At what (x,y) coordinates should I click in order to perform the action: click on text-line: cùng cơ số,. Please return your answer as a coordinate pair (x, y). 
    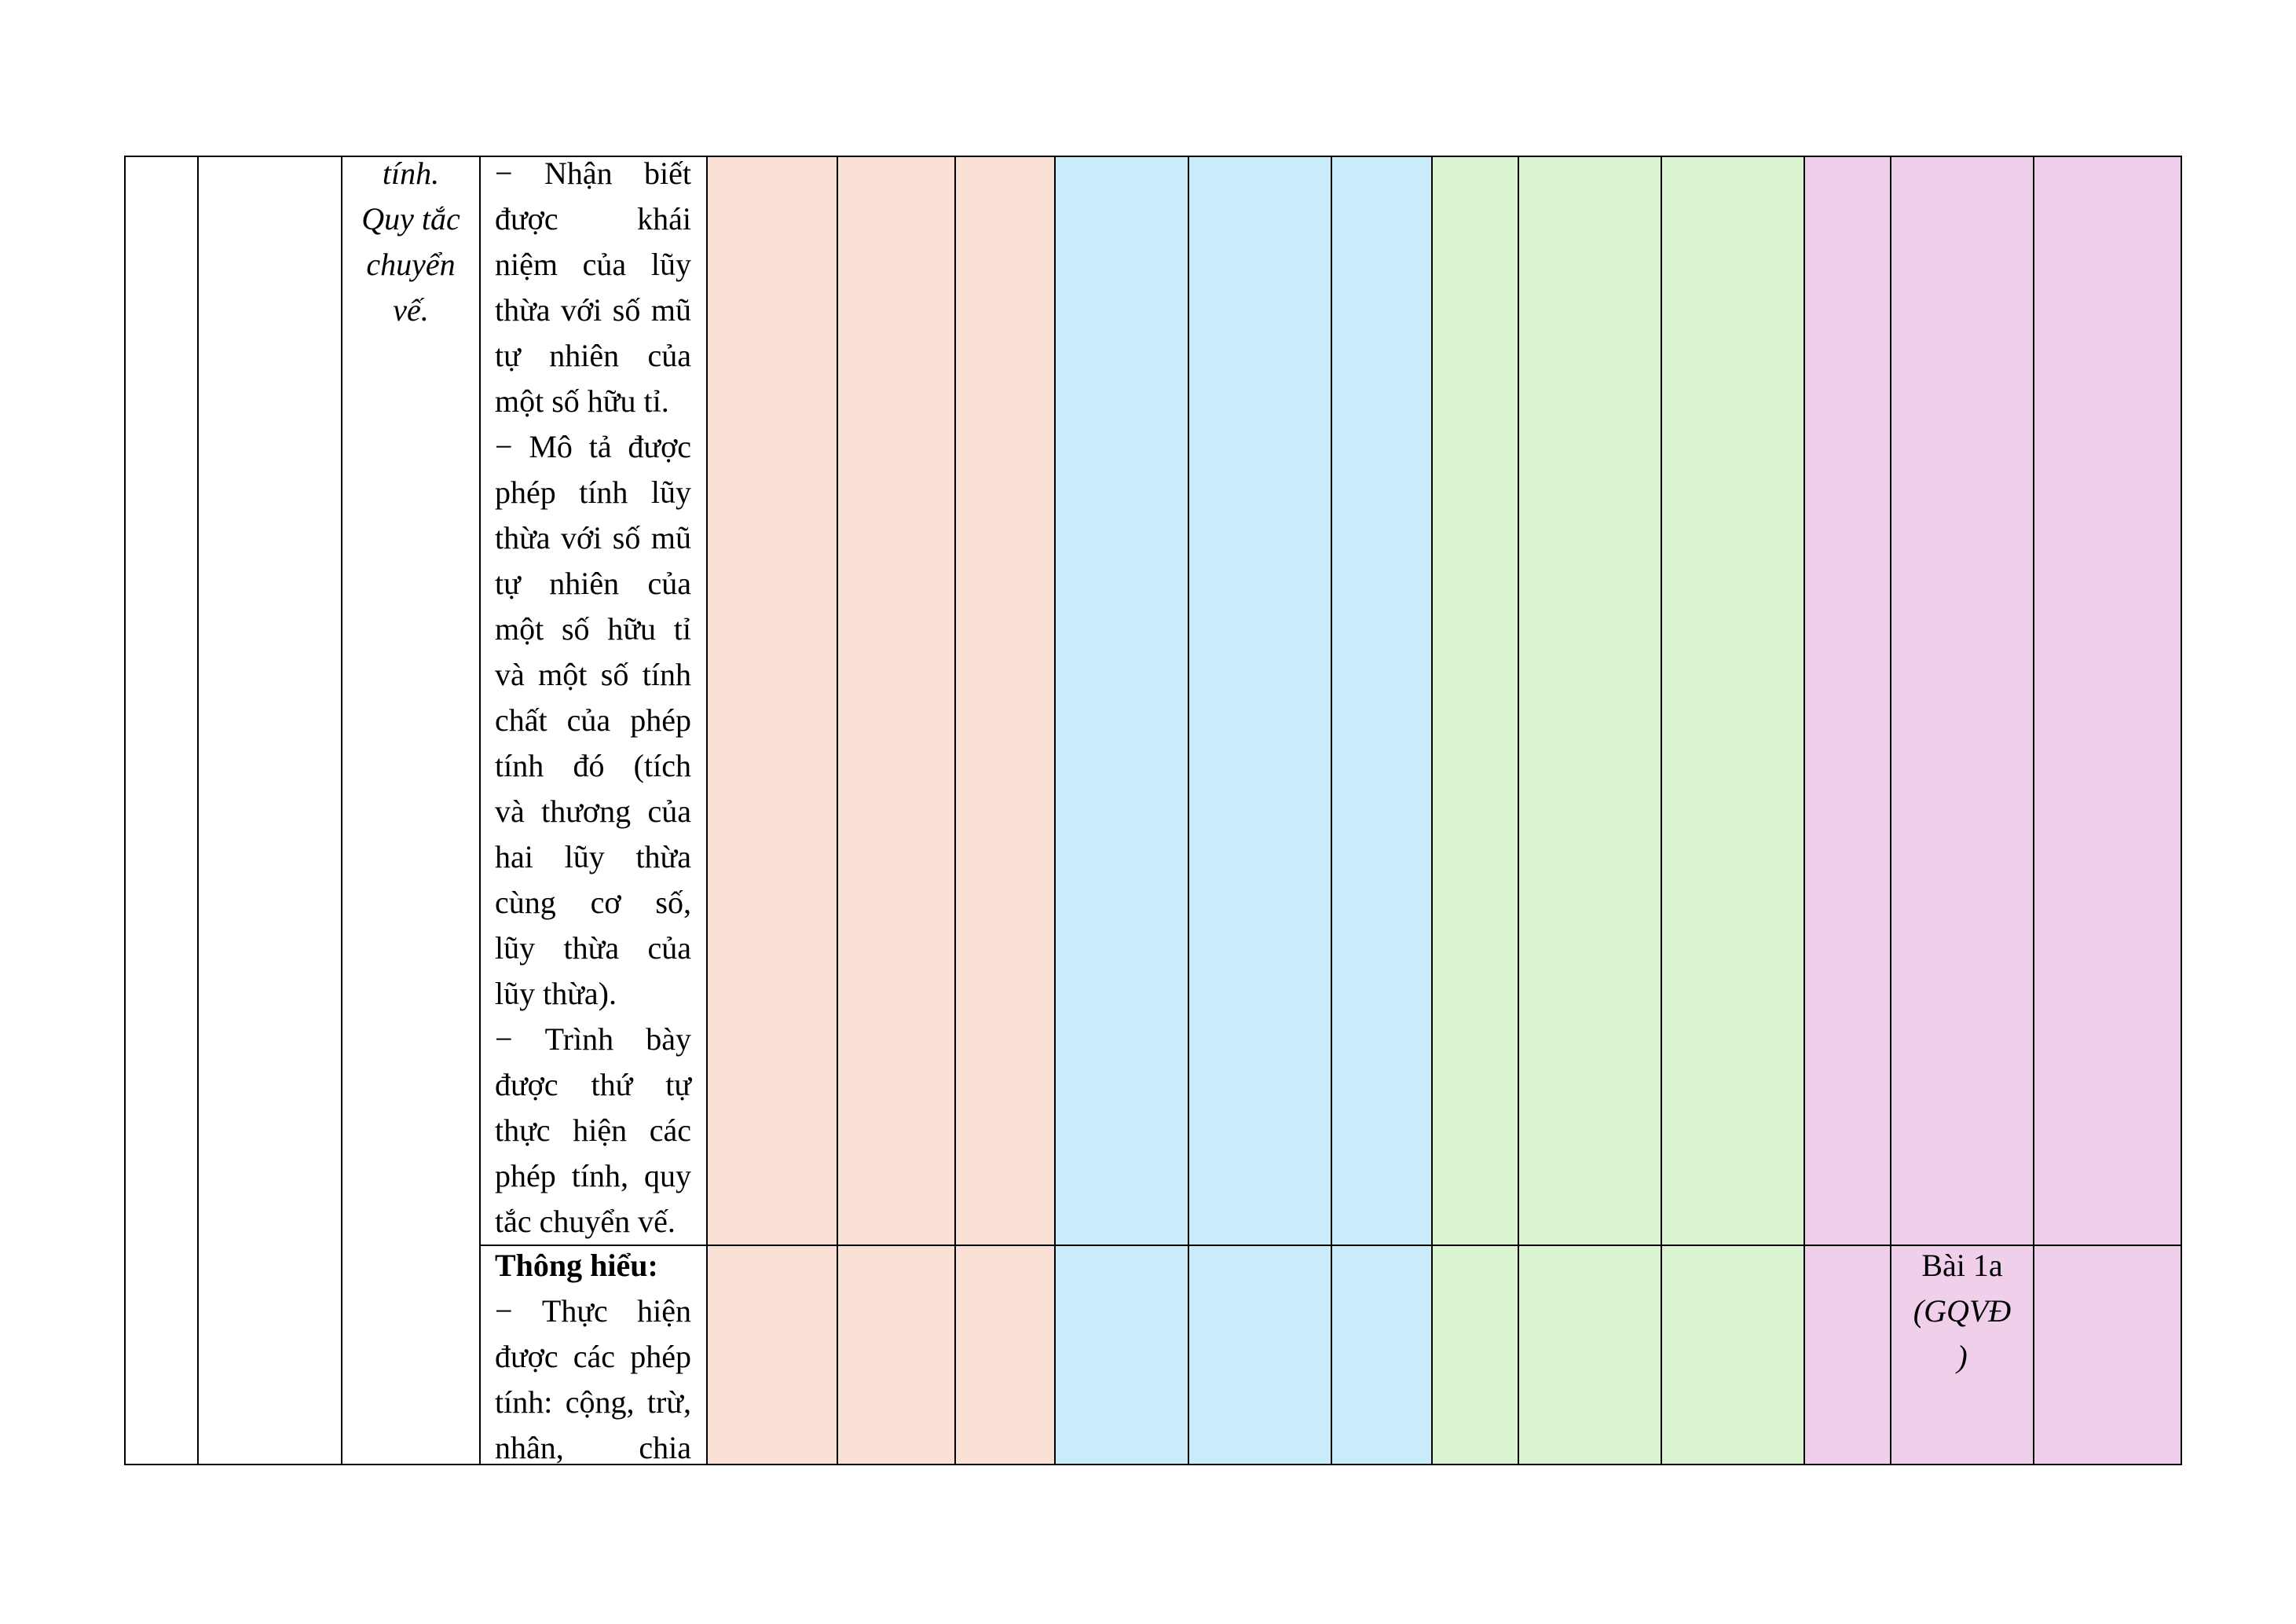
    Looking at the image, I should click on (593, 903).